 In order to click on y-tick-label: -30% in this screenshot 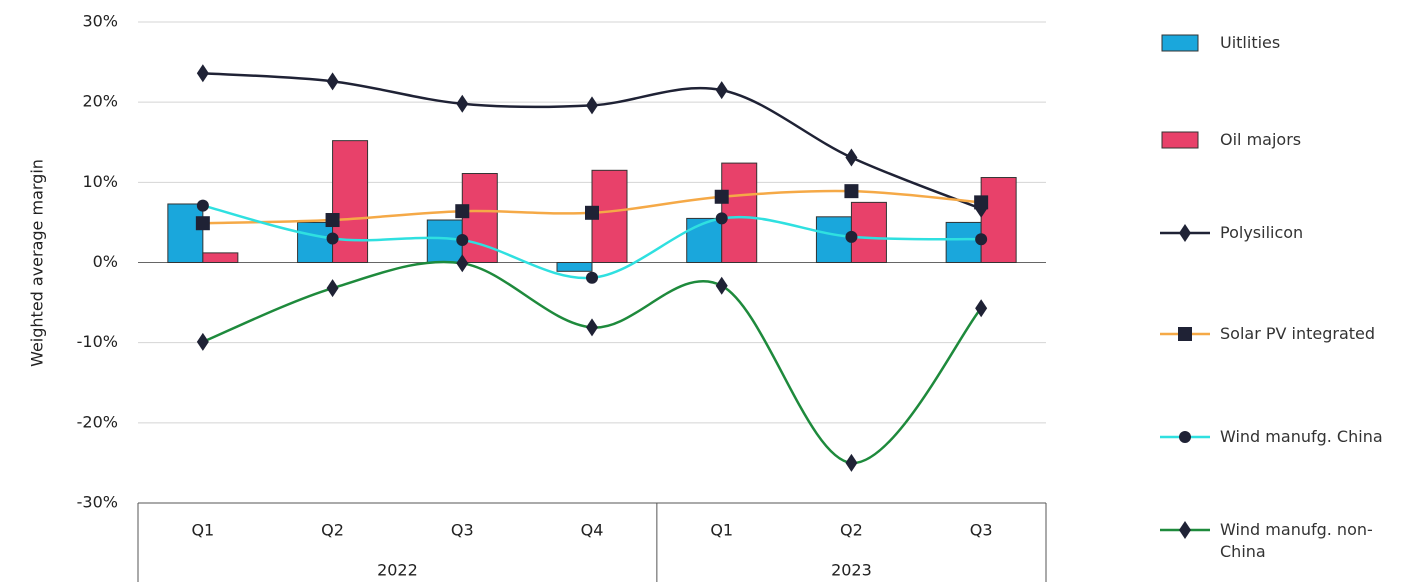, I will do `click(97, 502)`.